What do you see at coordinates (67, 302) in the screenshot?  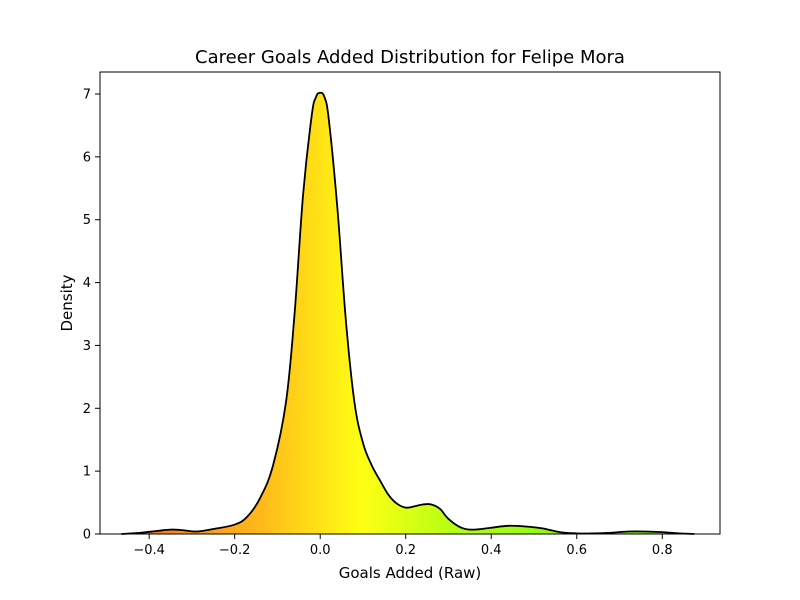 I see `y-axis-label: Density` at bounding box center [67, 302].